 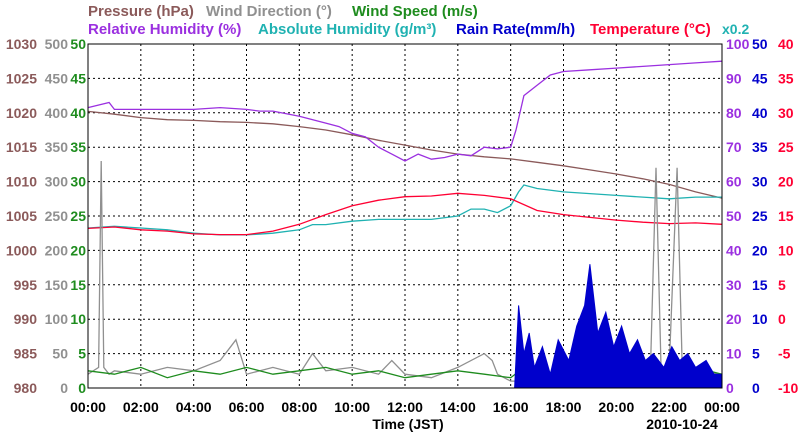 I want to click on y-tick-label-wind-direction: 50, so click(x=60, y=354).